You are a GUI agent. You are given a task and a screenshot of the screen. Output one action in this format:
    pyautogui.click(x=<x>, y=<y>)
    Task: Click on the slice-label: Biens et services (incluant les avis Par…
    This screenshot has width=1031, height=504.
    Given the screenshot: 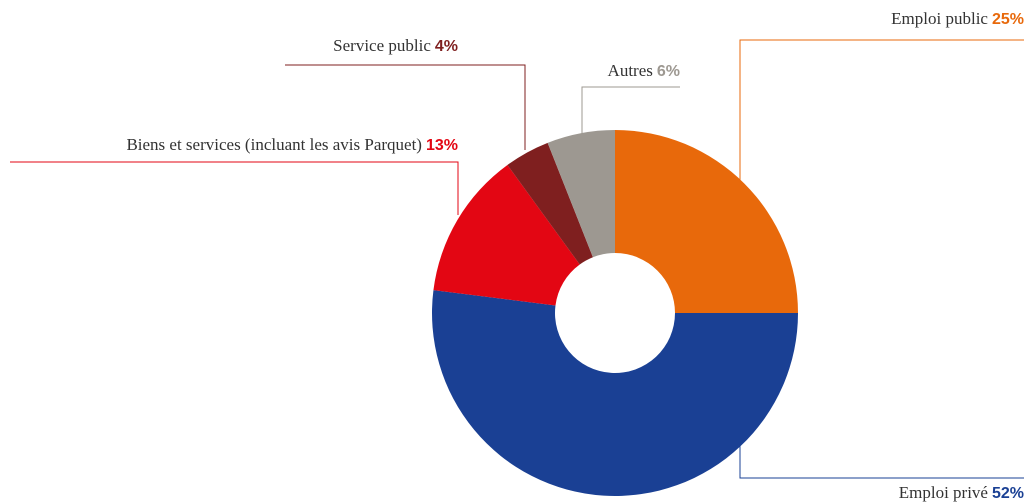 What is the action you would take?
    pyautogui.click(x=292, y=144)
    